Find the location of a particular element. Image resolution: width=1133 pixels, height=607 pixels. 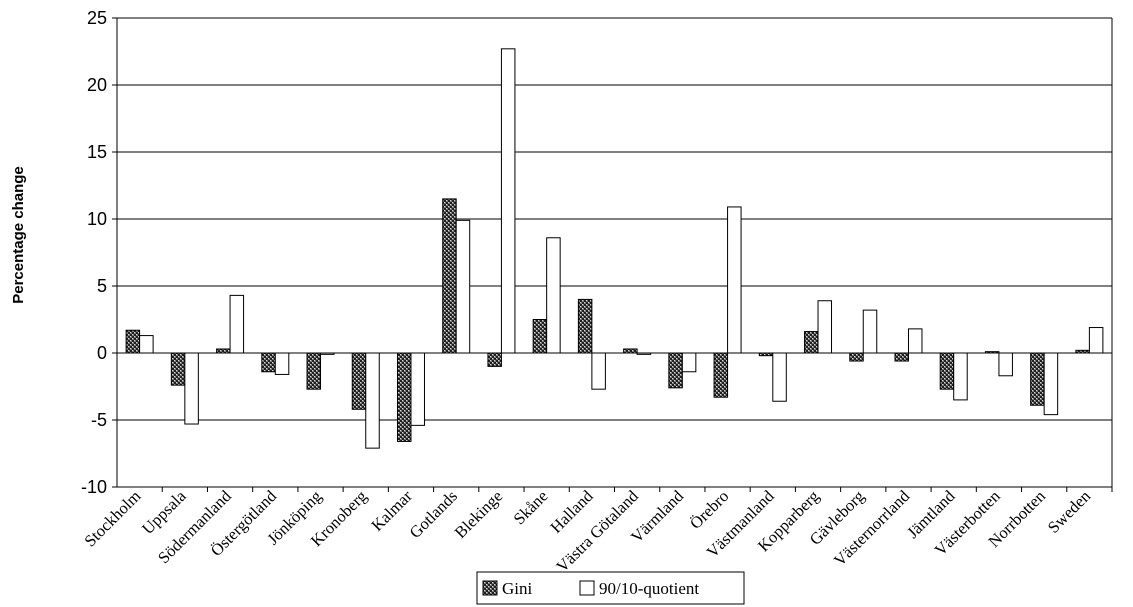

legend-box is located at coordinates (610, 588).